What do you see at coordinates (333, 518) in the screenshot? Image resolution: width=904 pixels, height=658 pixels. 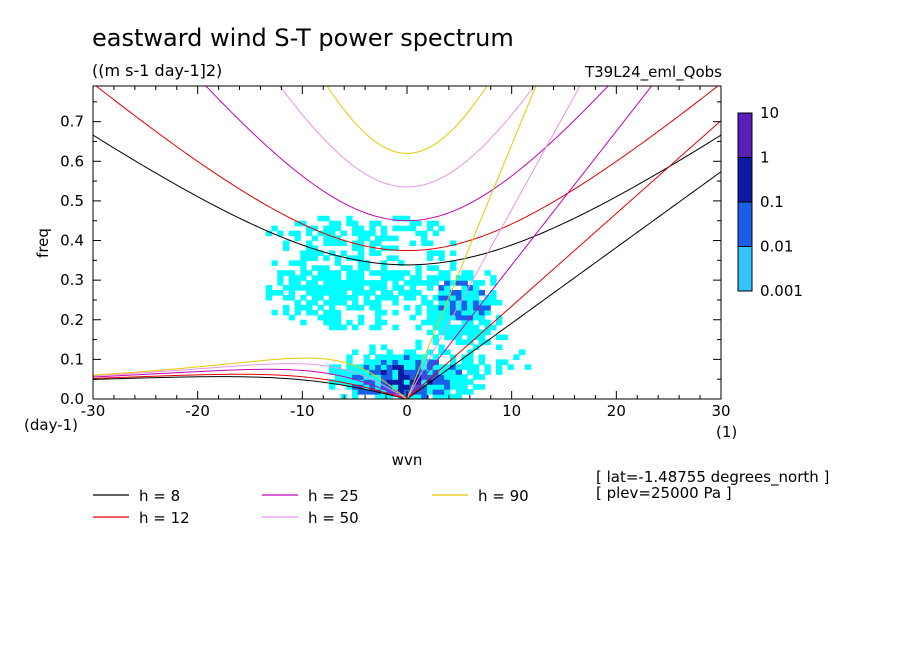 I see `legend-entry: h = 50` at bounding box center [333, 518].